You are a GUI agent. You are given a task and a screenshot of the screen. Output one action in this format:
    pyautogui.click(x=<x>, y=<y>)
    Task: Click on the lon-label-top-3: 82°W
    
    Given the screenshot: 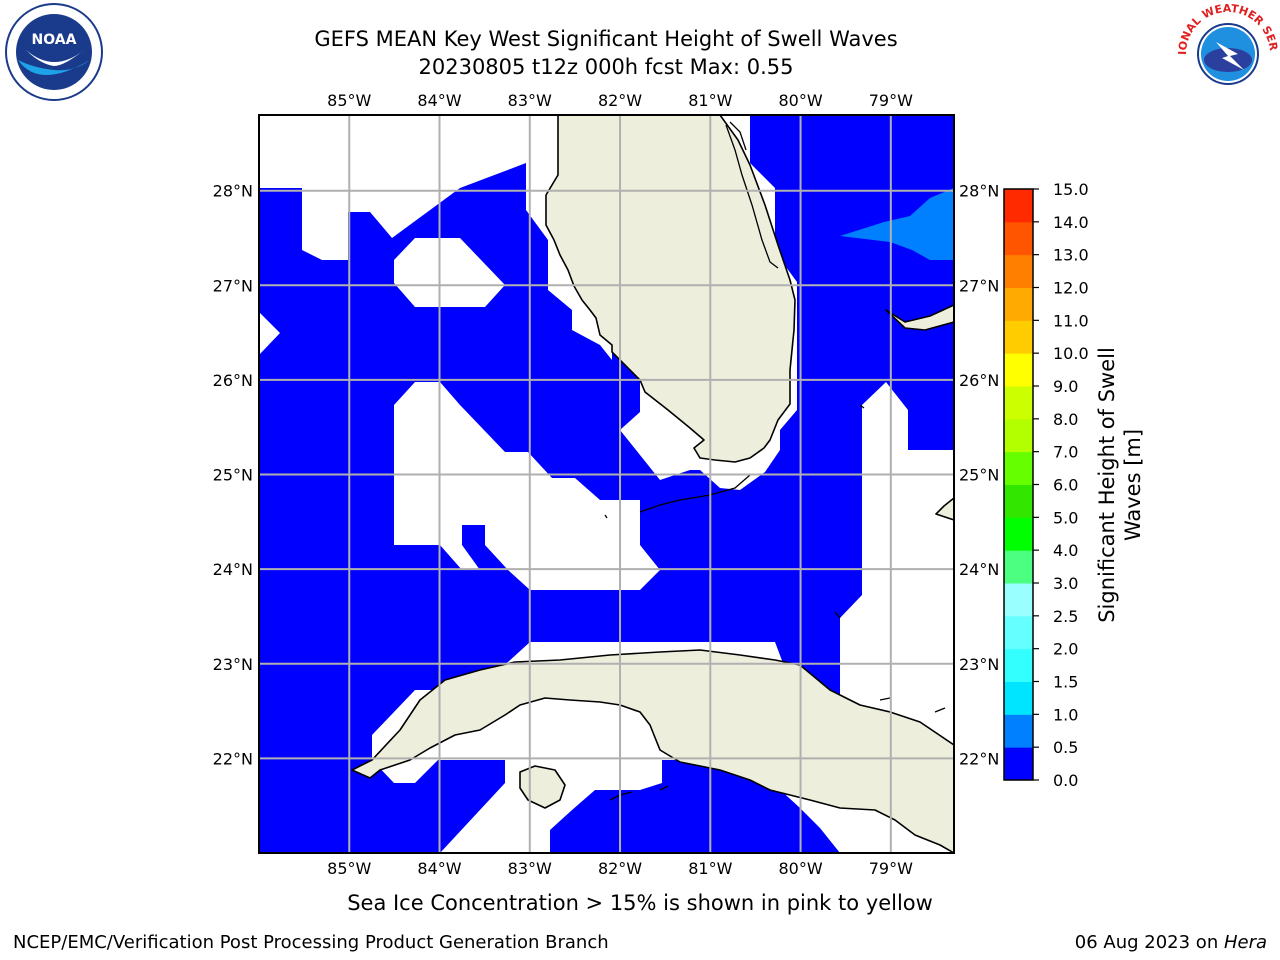 What is the action you would take?
    pyautogui.click(x=620, y=100)
    